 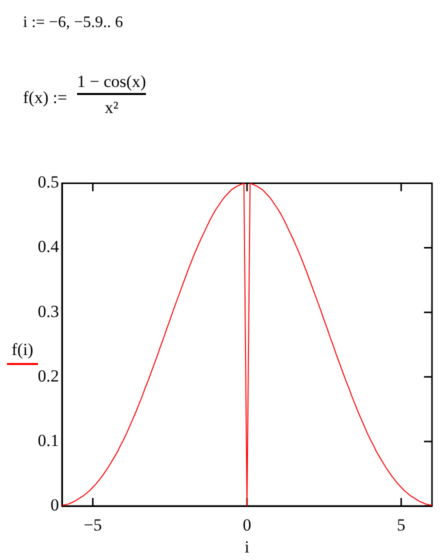 What do you see at coordinates (48, 440) in the screenshot?
I see `y-tick-label: 0.1` at bounding box center [48, 440].